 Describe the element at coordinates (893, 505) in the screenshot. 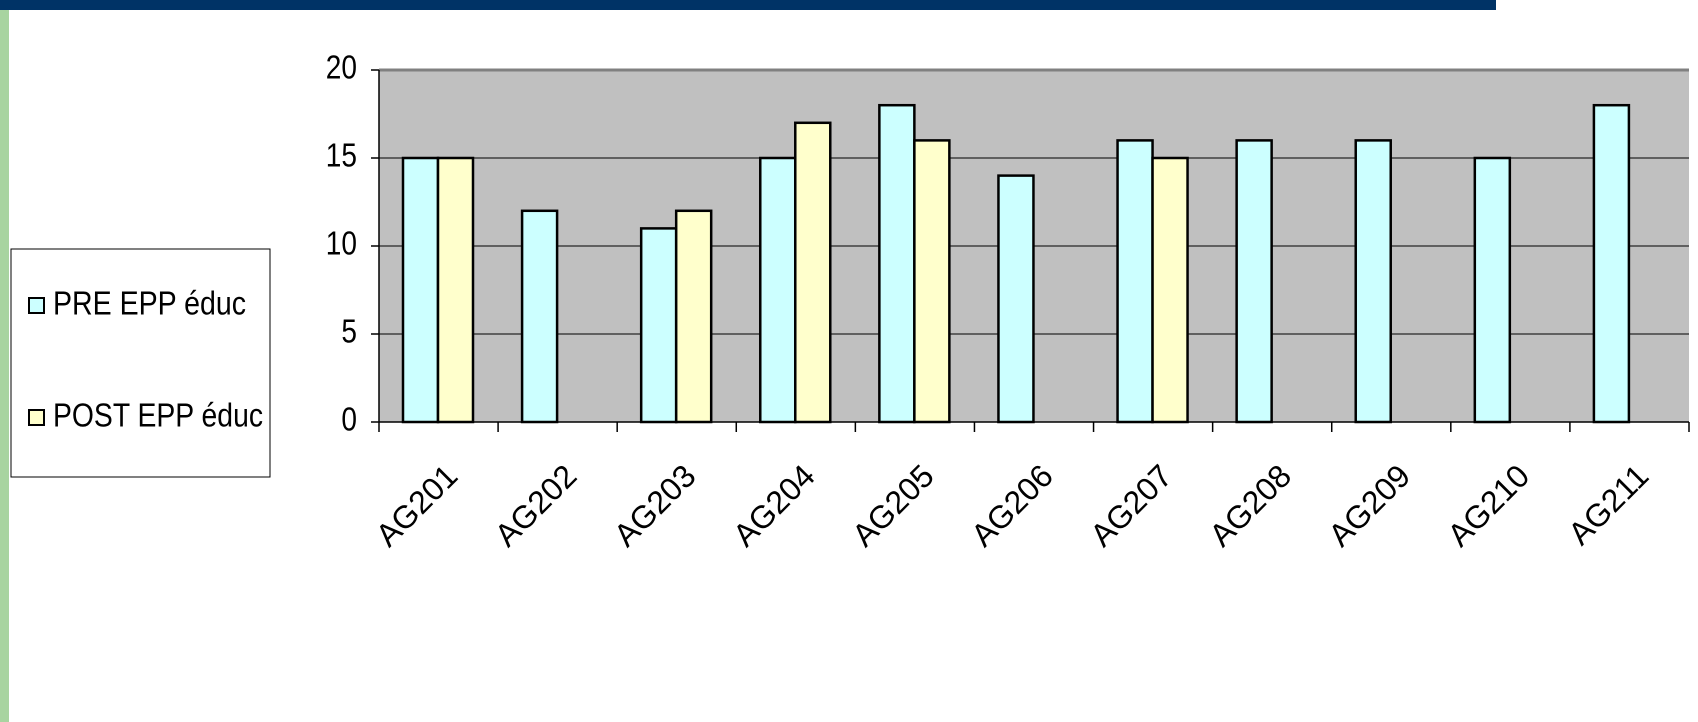

I see `x-tick-label: AG205` at that location.